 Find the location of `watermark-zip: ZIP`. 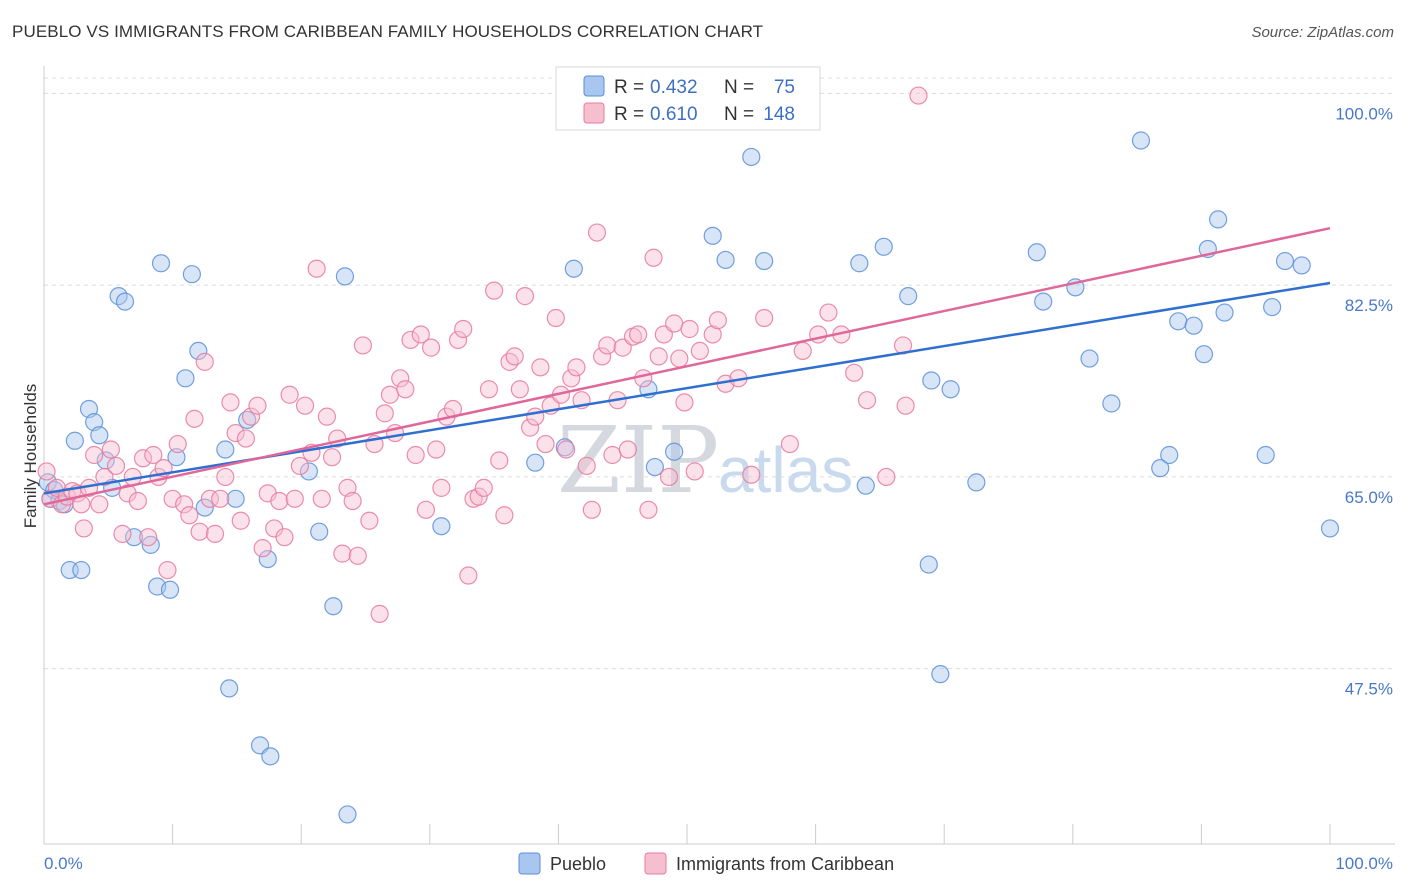

watermark-zip: ZIP is located at coordinates (638, 460).